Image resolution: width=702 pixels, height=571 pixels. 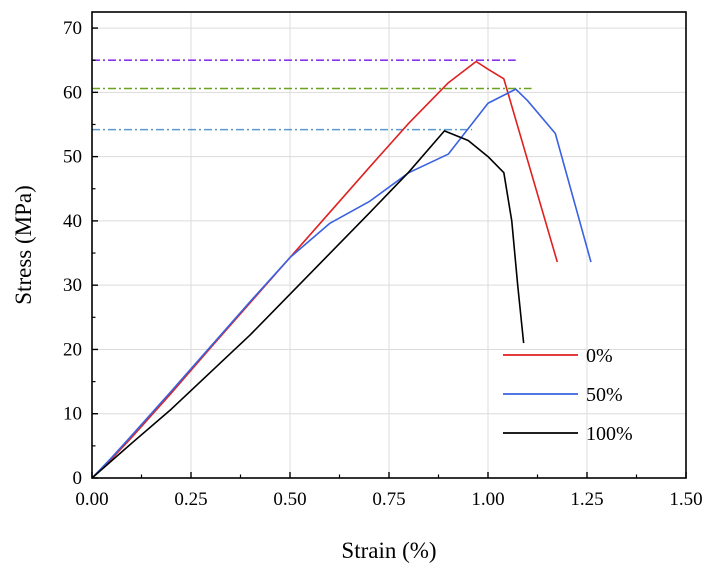 I want to click on y-axis-label: Stress (MPa), so click(x=23, y=244).